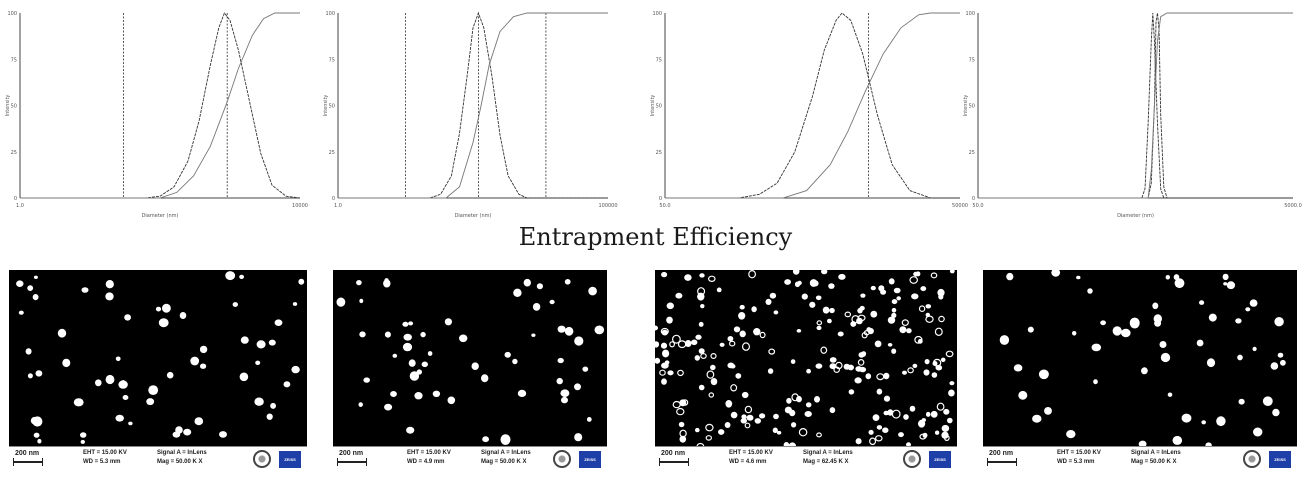 The width and height of the screenshot is (1311, 481). Describe the element at coordinates (751, 453) in the screenshot. I see `eht-value: EHT = 15.00 KV` at that location.